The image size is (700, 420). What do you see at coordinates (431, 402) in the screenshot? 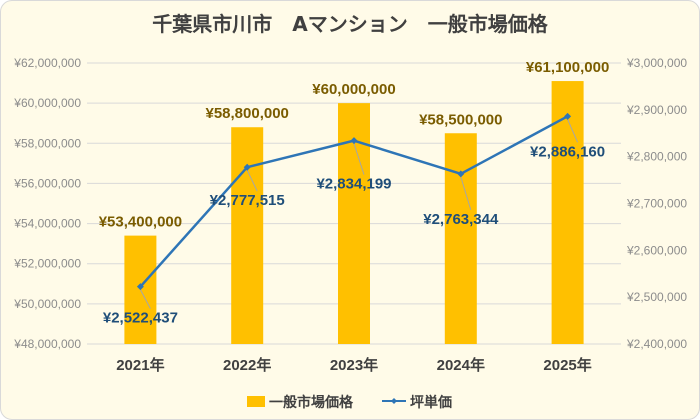
I see `legend-line-label: 坪単価` at bounding box center [431, 402].